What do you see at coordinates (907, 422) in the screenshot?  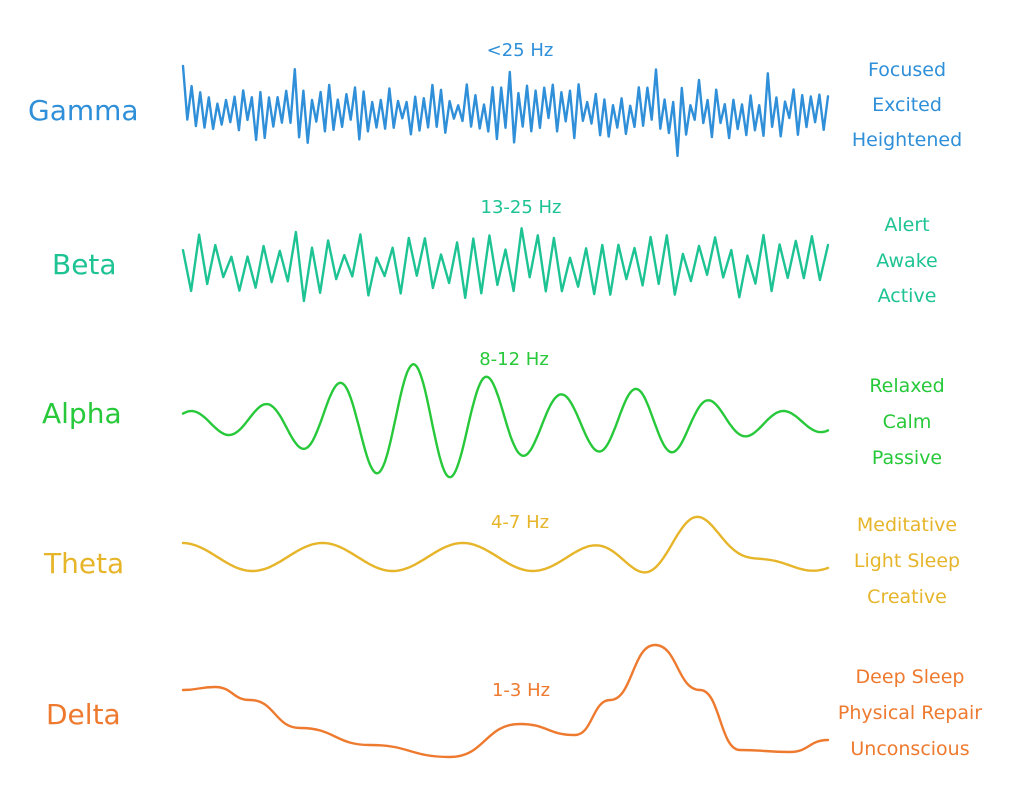 I see `state-alpha-2: Calm` at bounding box center [907, 422].